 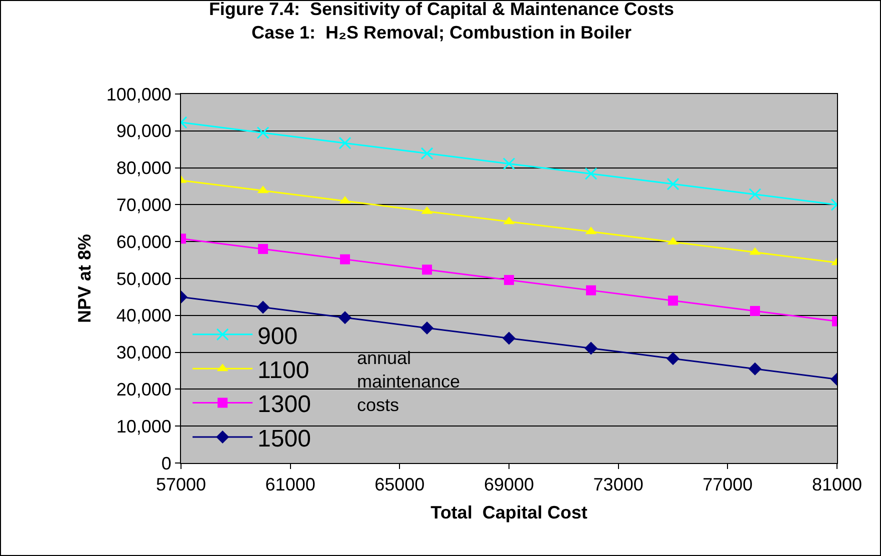 I want to click on y-tick-label: 0, so click(x=166, y=463).